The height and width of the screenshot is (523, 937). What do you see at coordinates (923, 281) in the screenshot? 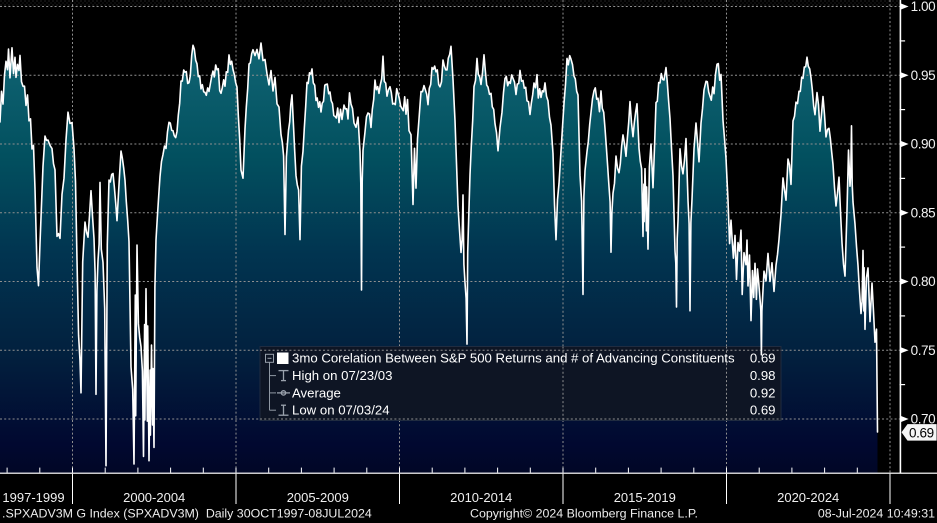
I see `svg-text: 0.80` at bounding box center [923, 281].